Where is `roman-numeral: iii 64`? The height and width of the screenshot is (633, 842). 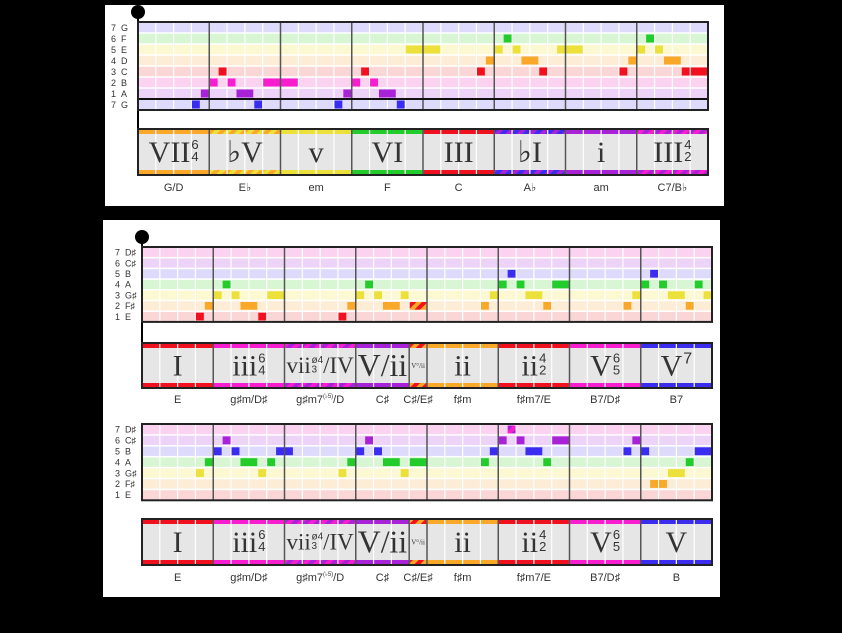
roman-numeral: iii 64 is located at coordinates (248, 365).